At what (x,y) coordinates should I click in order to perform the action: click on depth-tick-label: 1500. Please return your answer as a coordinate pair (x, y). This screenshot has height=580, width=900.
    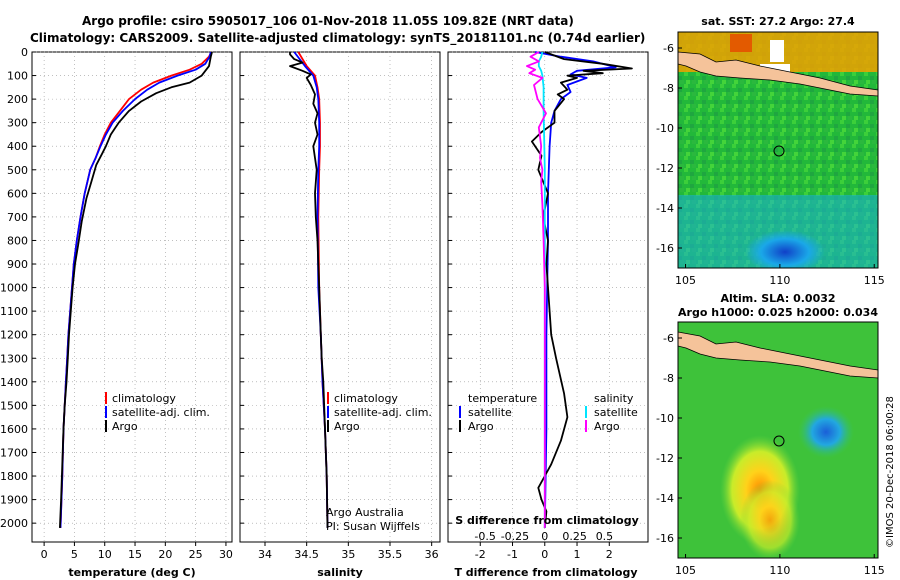
    Looking at the image, I should click on (14, 405).